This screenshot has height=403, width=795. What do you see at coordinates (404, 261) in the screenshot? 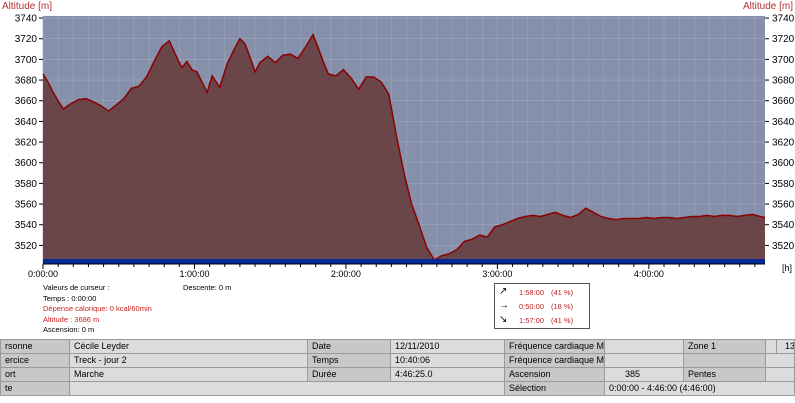
I see `baseline-bar` at bounding box center [404, 261].